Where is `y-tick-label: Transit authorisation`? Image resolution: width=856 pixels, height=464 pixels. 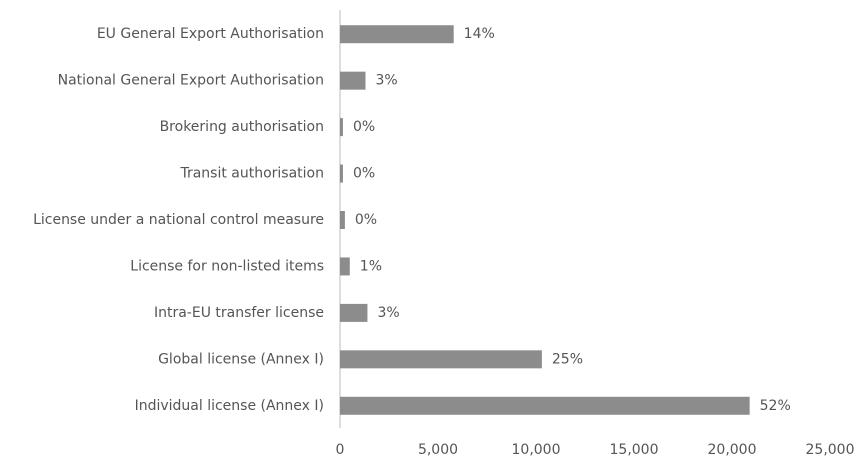
y-tick-label: Transit authorisation is located at coordinates (251, 174).